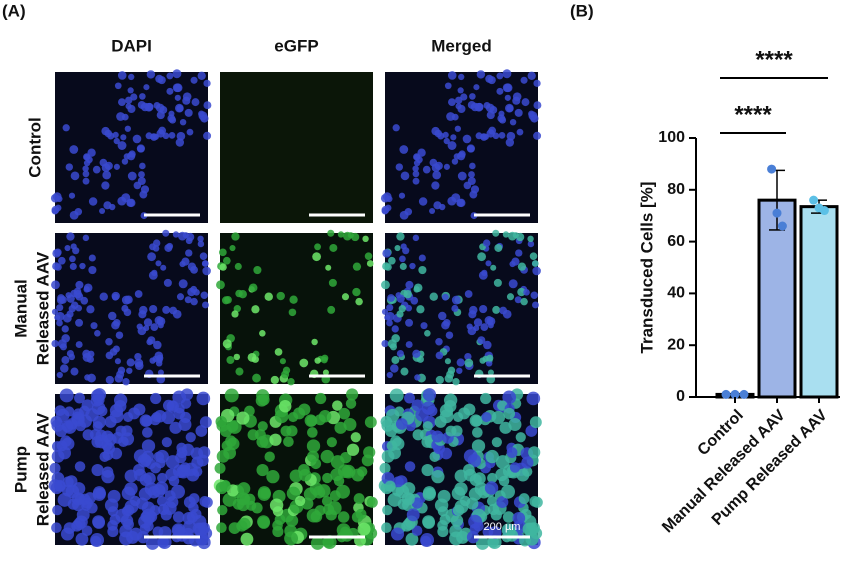 Image resolution: width=865 pixels, height=572 pixels. Describe the element at coordinates (676, 241) in the screenshot. I see `y-tick-label: 60` at that location.